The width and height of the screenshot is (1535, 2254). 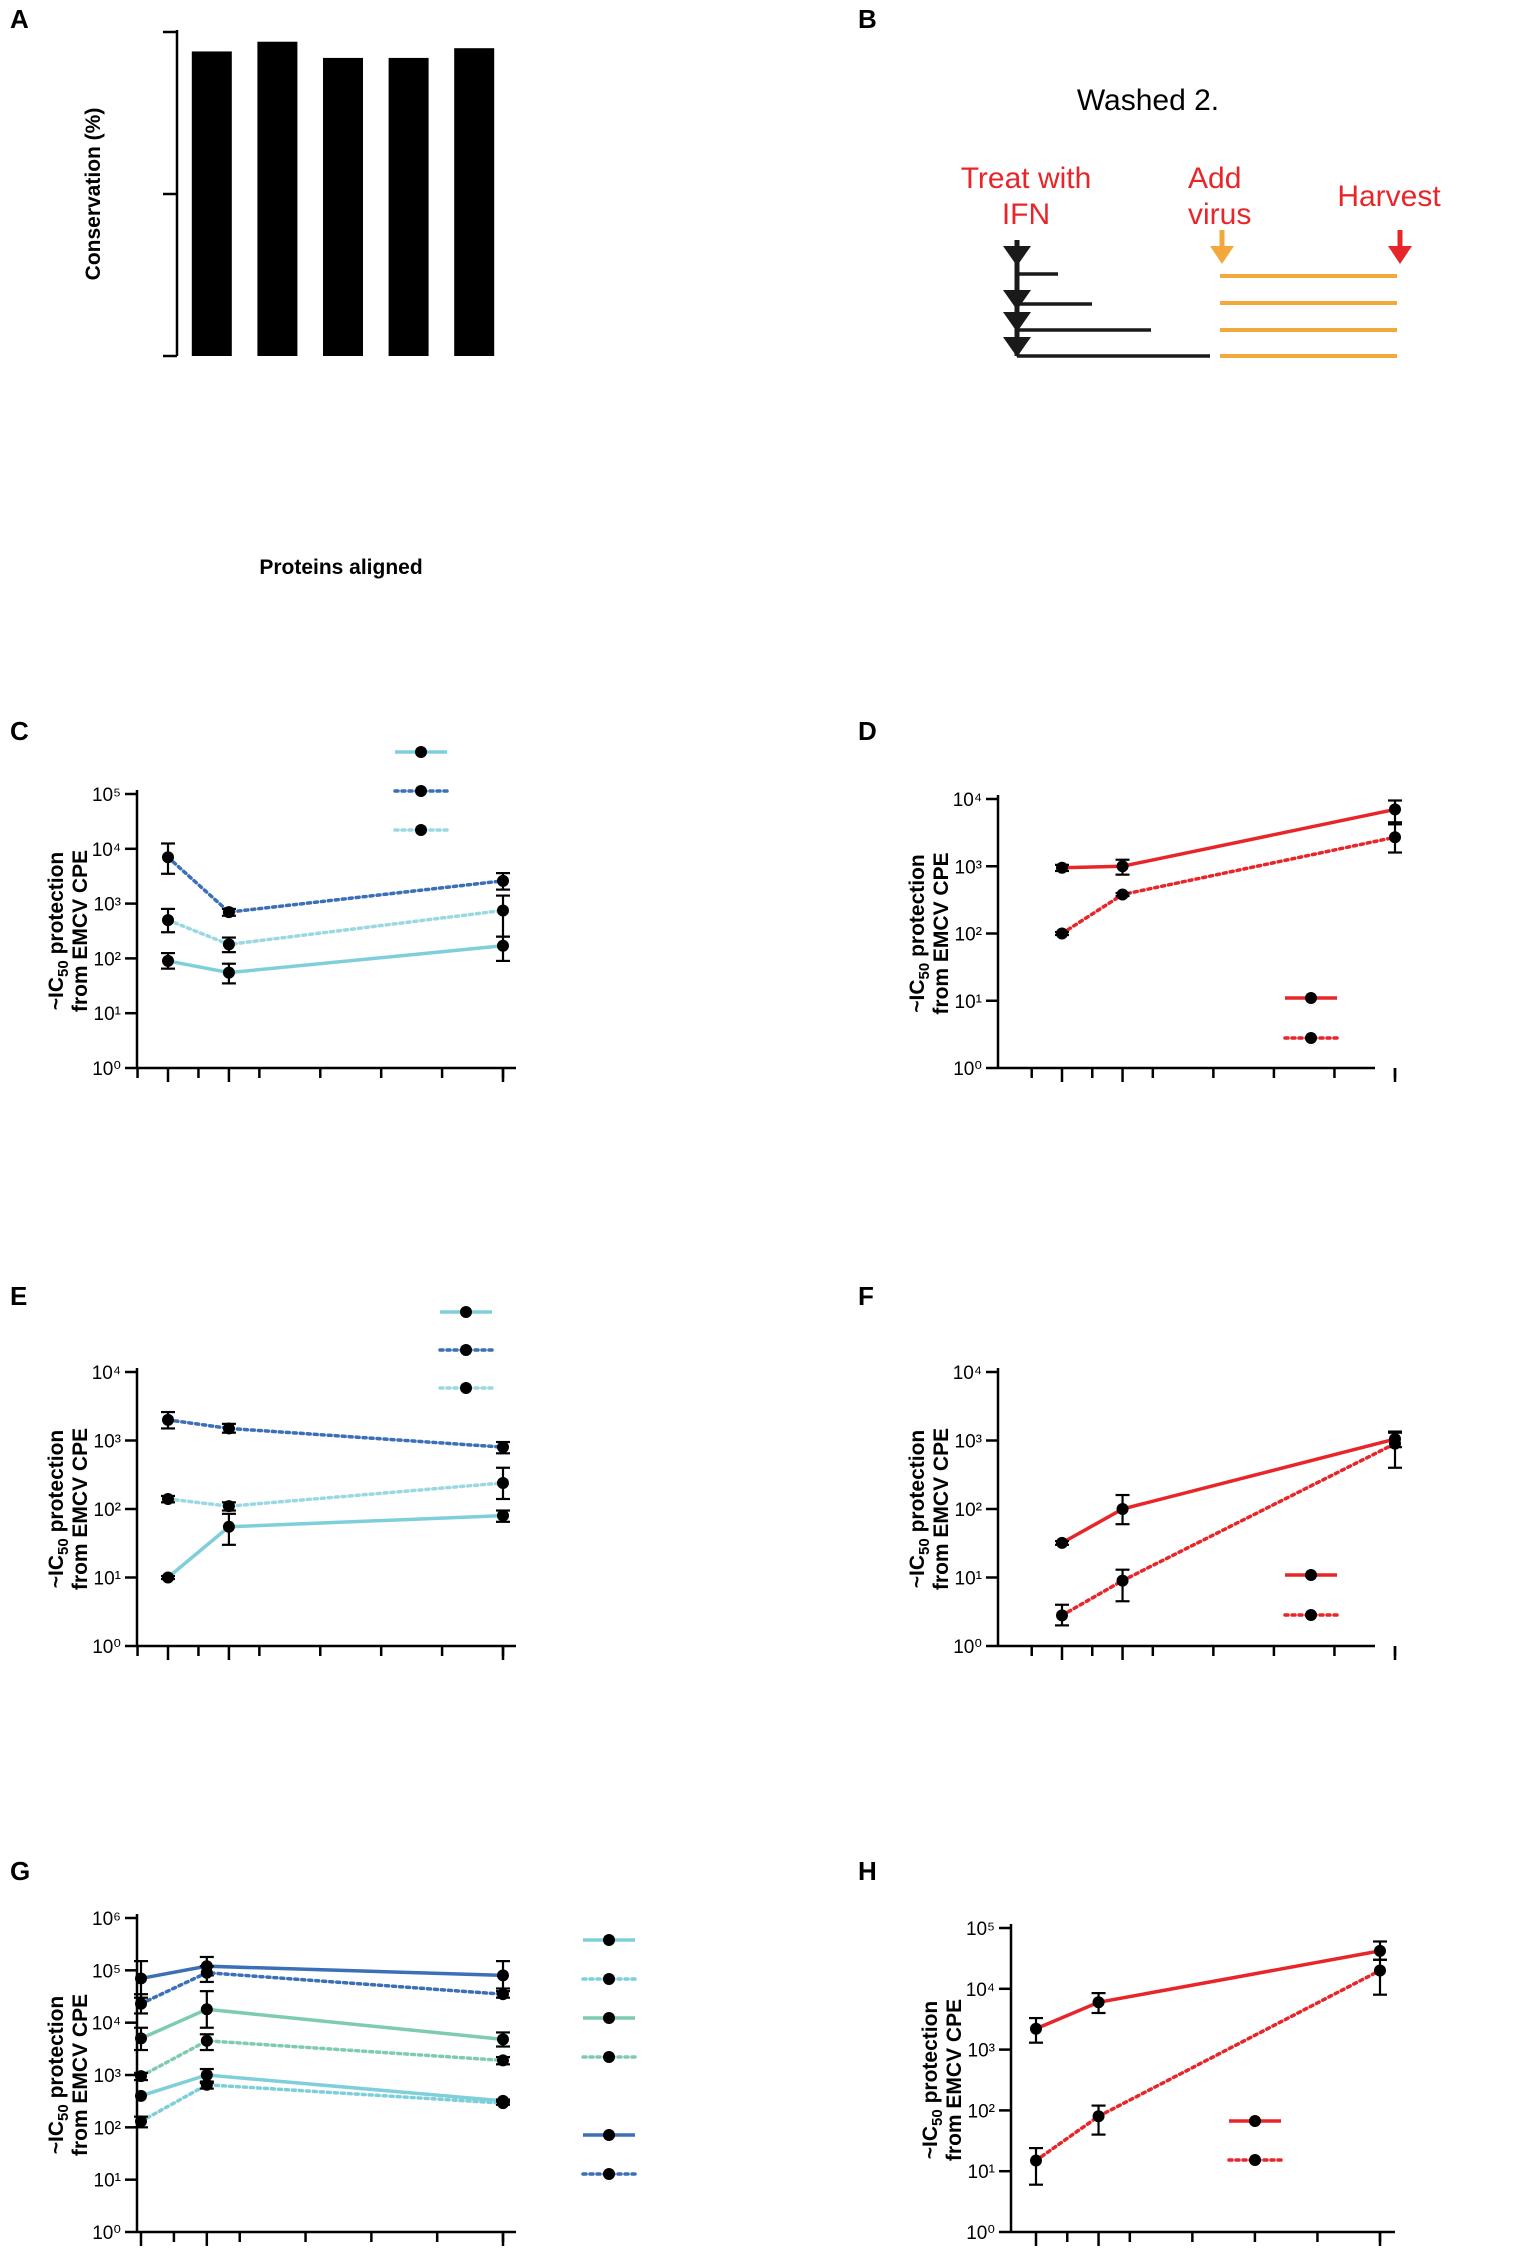 What do you see at coordinates (329, 194) in the screenshot?
I see `panel-a-plot` at bounding box center [329, 194].